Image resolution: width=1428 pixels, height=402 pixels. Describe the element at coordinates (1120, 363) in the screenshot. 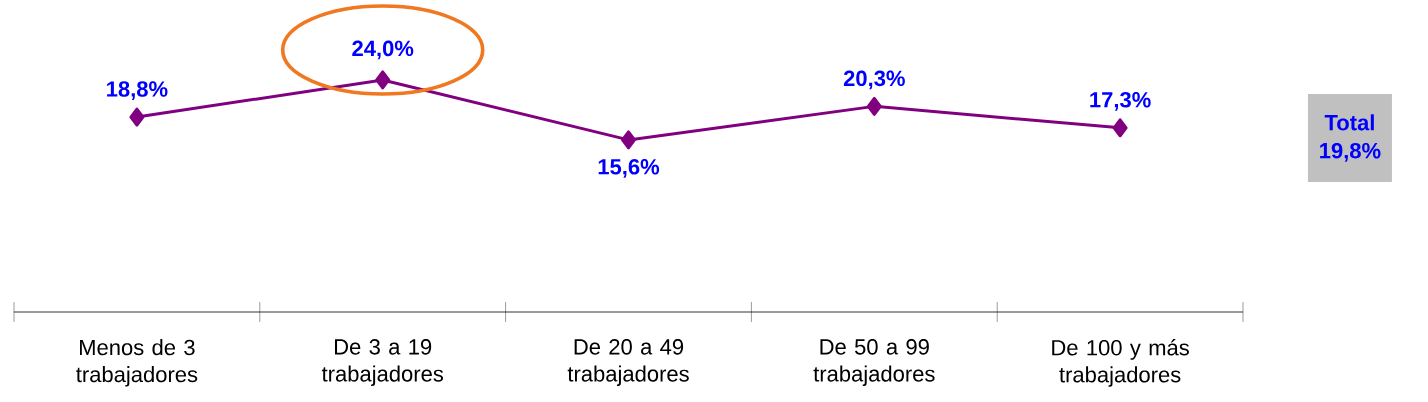

I see `x-tick-label: De 100 y más trabajadores` at that location.